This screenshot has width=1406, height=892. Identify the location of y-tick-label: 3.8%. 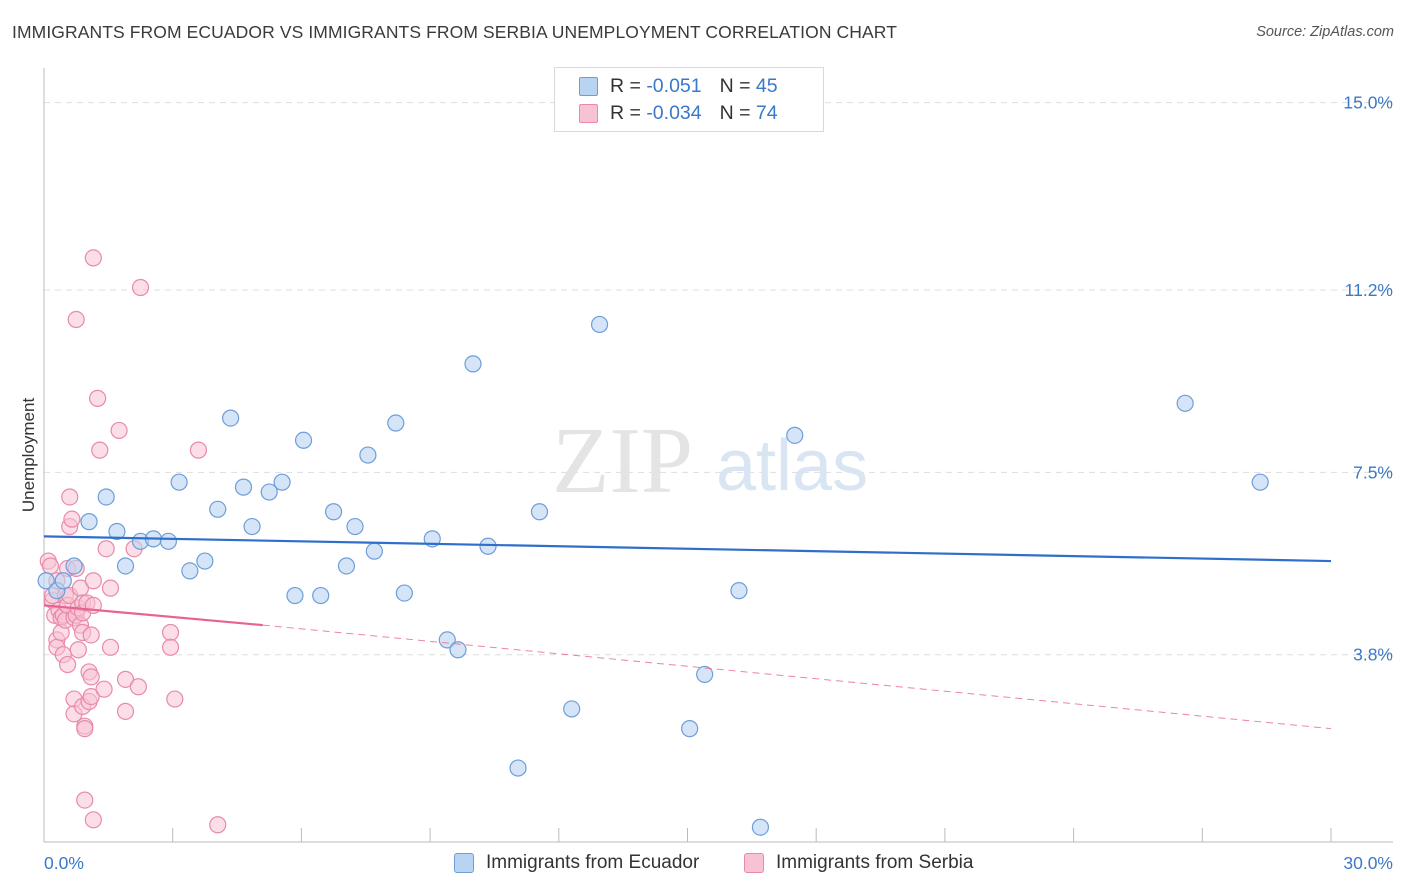
(1373, 655).